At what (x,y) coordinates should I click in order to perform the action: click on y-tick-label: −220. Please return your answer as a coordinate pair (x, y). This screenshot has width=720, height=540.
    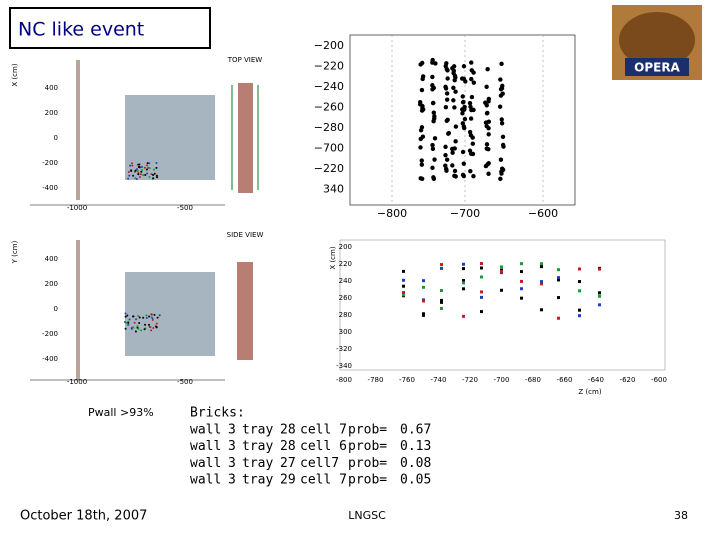
    Looking at the image, I should click on (329, 66).